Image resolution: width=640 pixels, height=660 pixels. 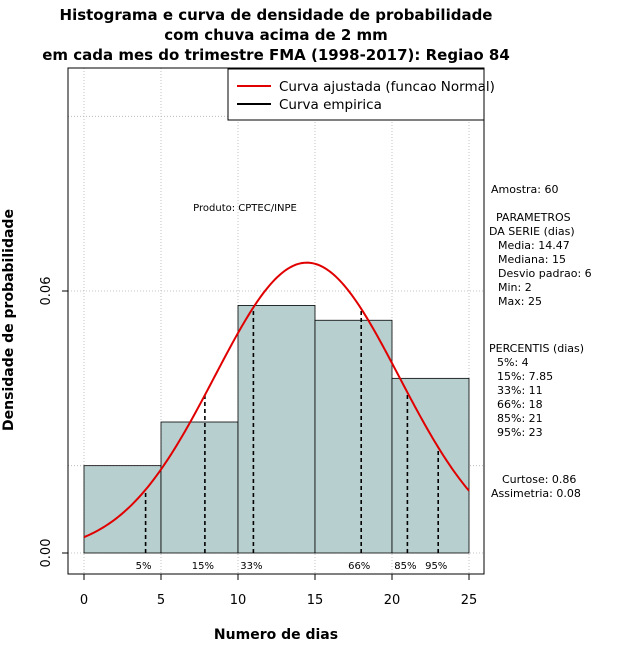 I want to click on sample-size: Amostra: 60, so click(x=524, y=189).